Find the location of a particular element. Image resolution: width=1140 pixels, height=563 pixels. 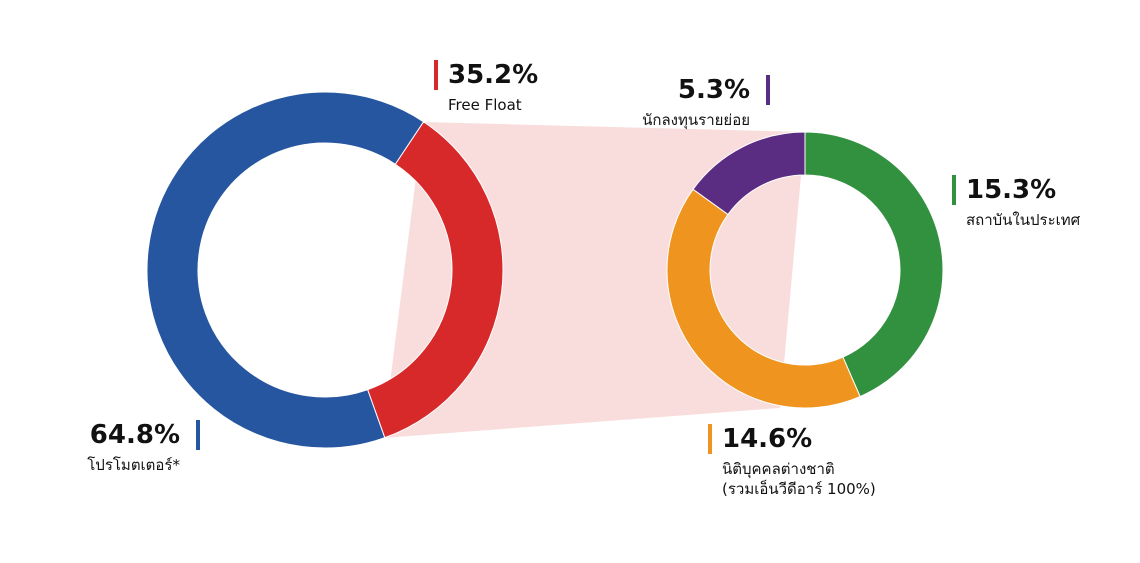

category-label: นิติบุคคลต่างชาติ (รวมเอ็นวีดีอาร์ 100%) is located at coordinates (799, 479).